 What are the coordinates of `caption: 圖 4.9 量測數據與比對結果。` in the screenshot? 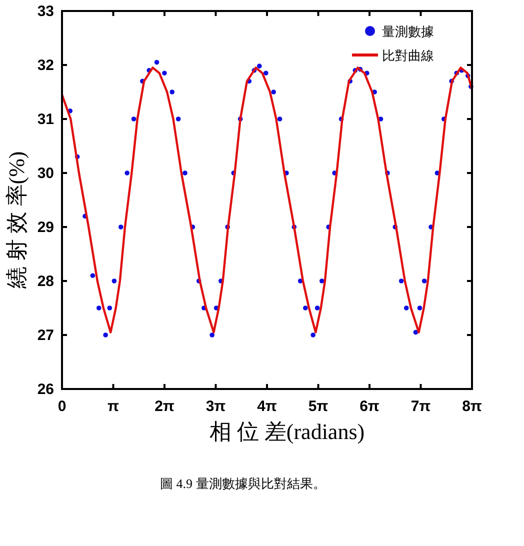 It's located at (243, 483).